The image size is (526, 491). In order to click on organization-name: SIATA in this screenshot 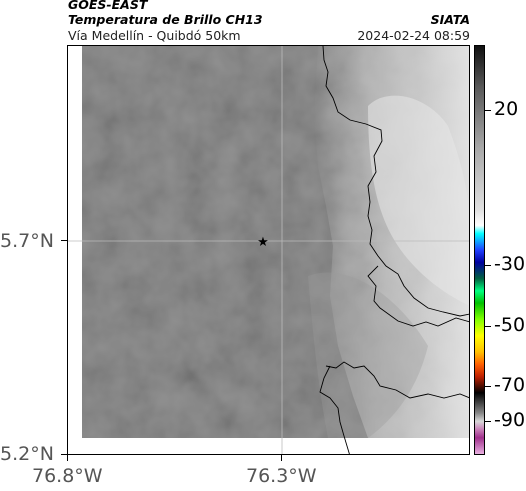, I will do `click(450, 19)`.